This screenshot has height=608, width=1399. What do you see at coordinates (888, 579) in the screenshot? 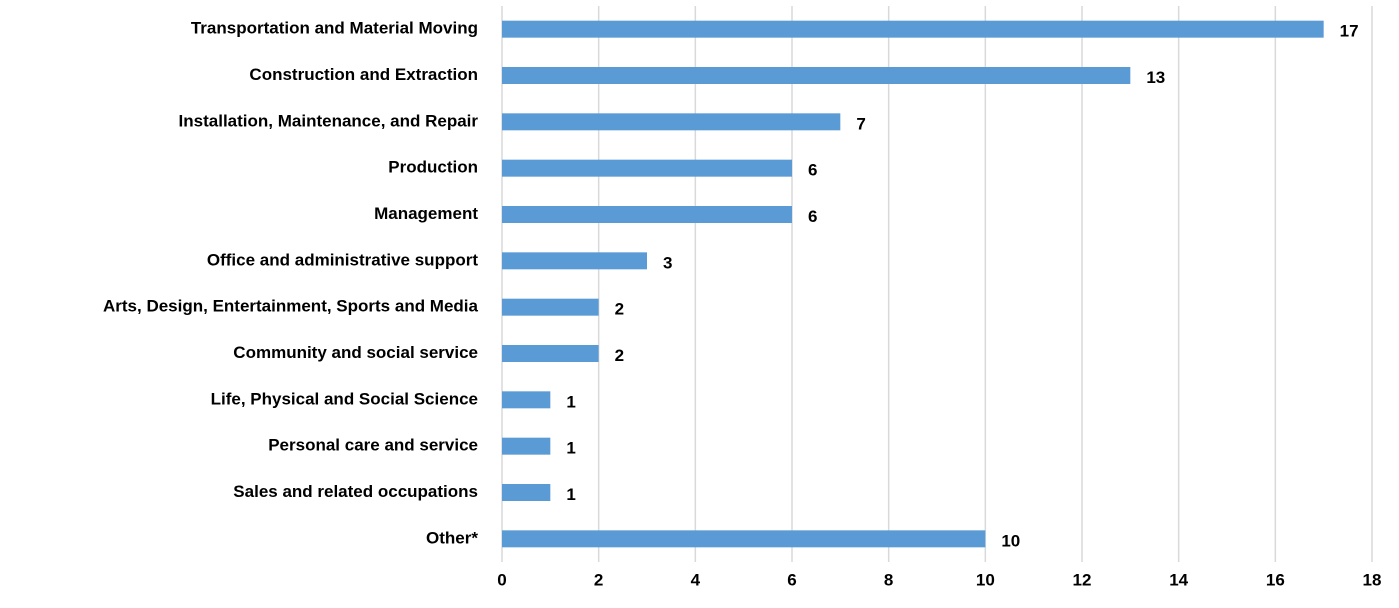
I see `x-tick-label: 8` at bounding box center [888, 579].